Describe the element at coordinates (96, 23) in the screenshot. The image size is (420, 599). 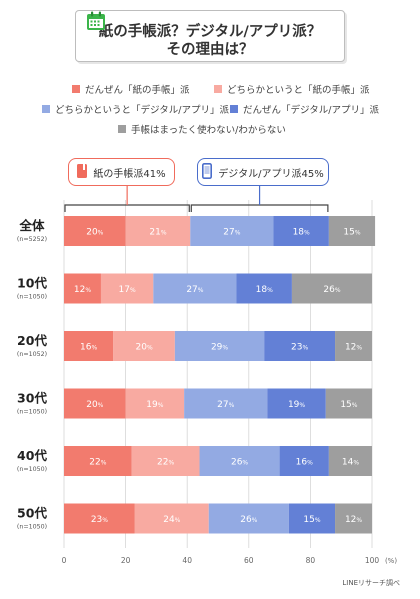
I see `calendar-icon` at that location.